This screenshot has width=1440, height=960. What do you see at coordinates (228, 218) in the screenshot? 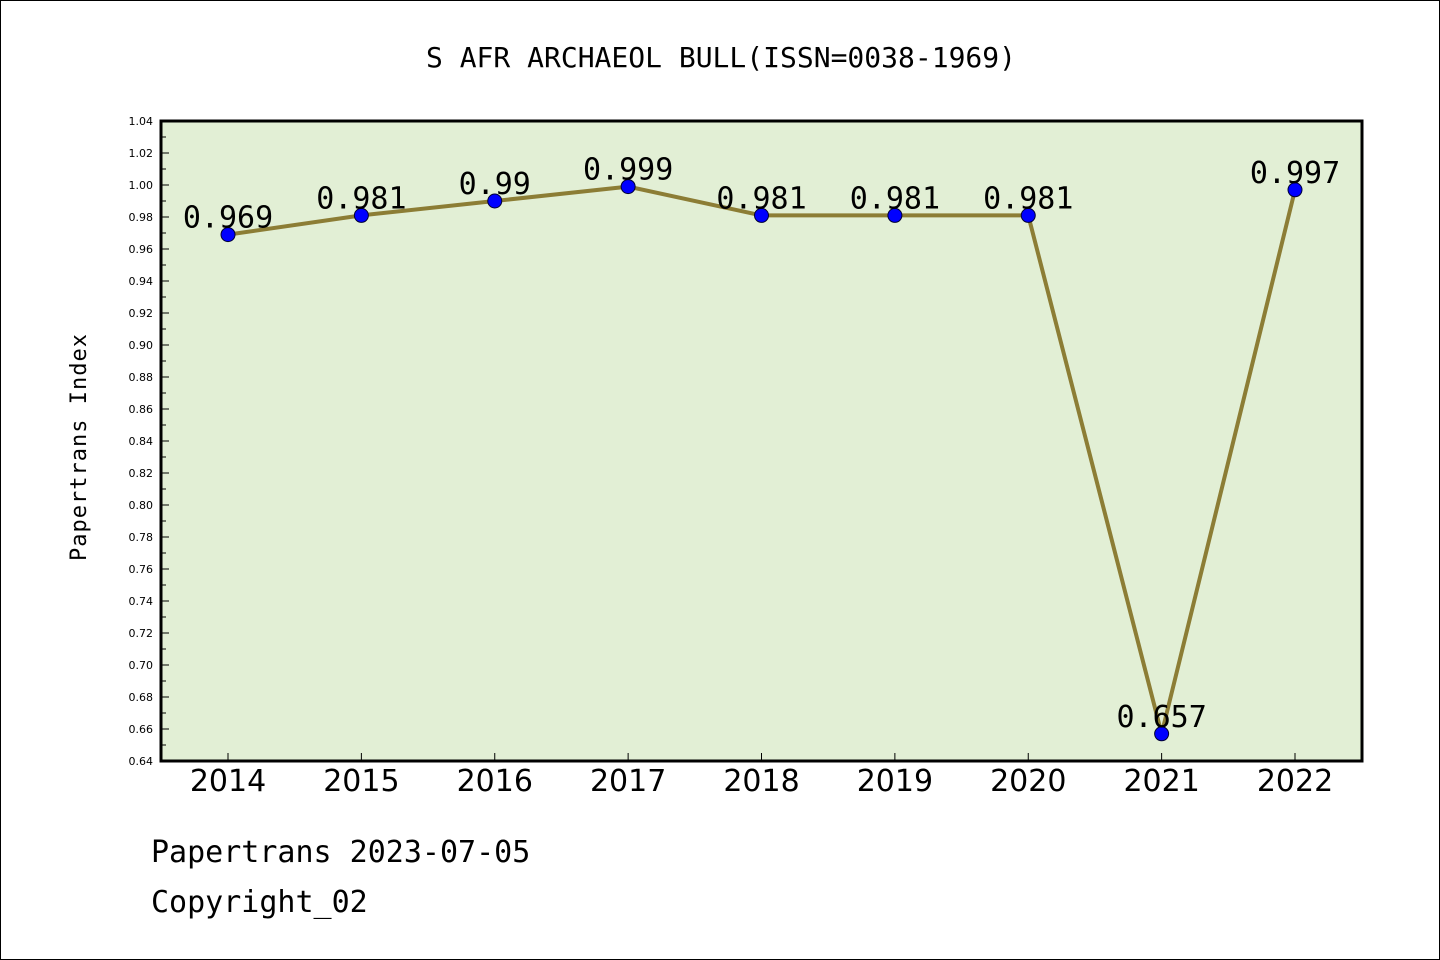
I see `data-label: 0.969` at bounding box center [228, 218].